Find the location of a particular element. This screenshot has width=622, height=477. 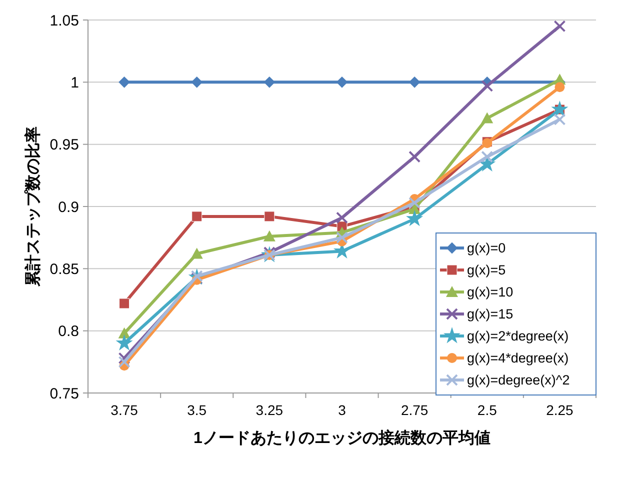

y-tick-label: 1.05 is located at coordinates (64, 21).